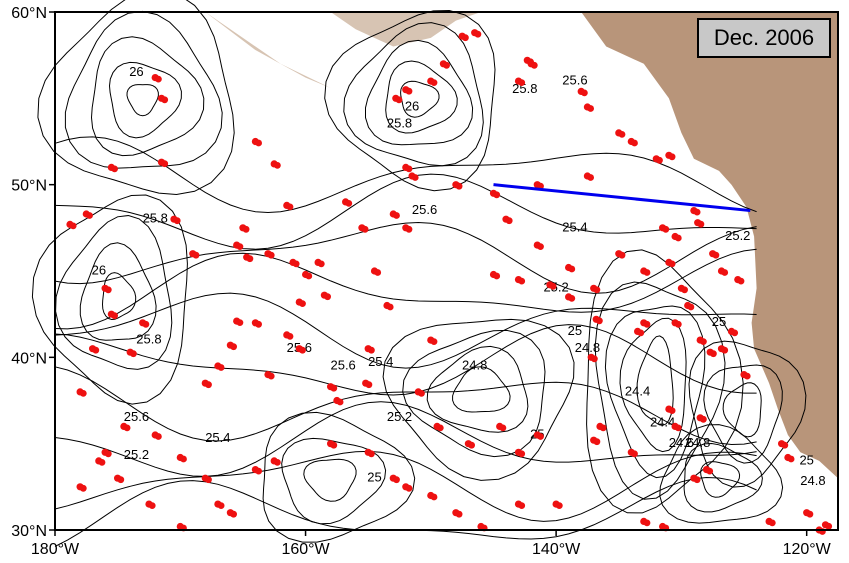  What do you see at coordinates (737, 235) in the screenshot?
I see `contour-label: 25.2` at bounding box center [737, 235].